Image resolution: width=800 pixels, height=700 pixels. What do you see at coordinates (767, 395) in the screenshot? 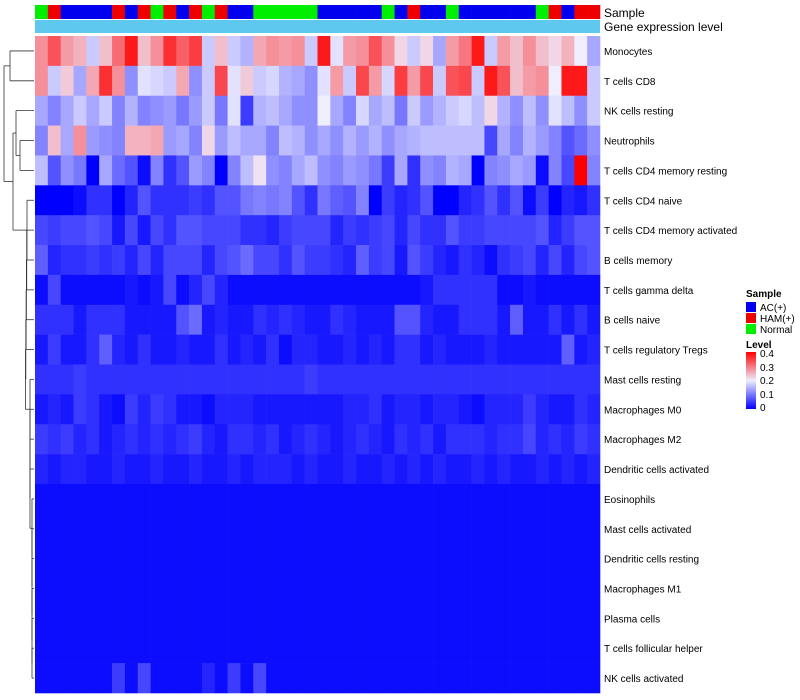
I see `level-tick-0.1: 0.1` at bounding box center [767, 395].